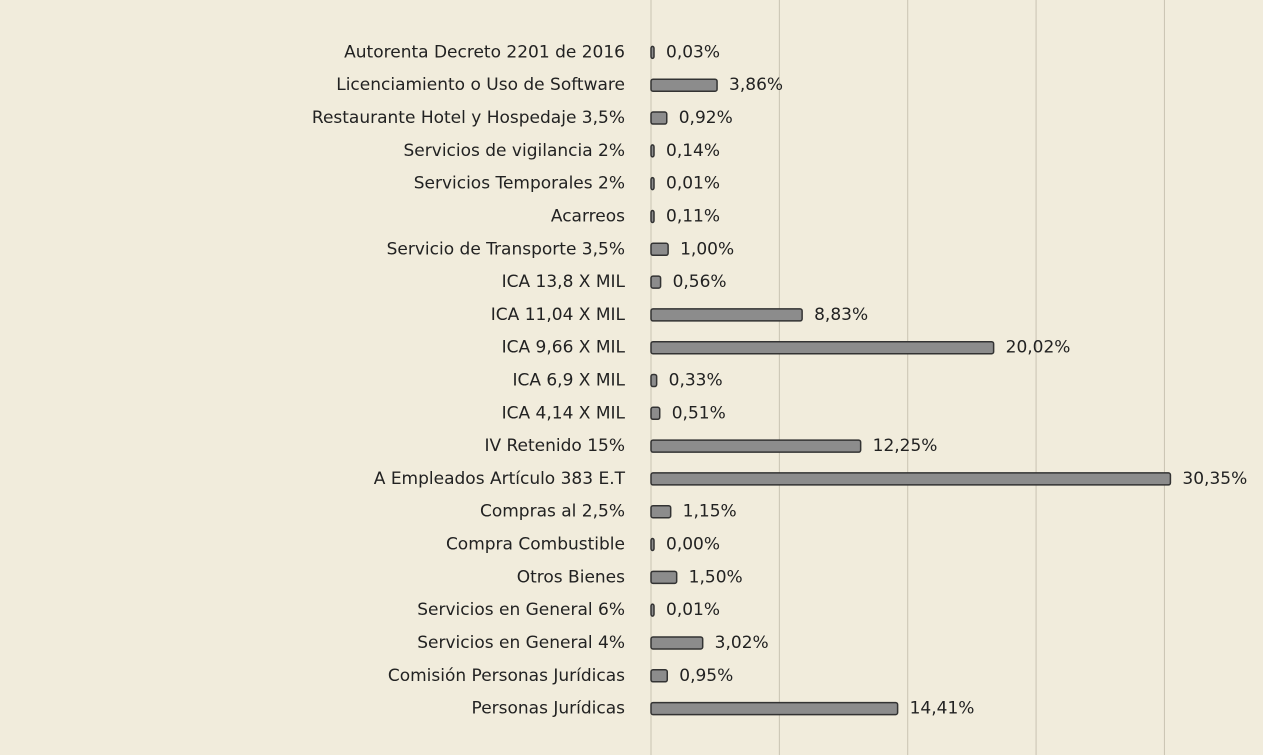 This screenshot has height=755, width=1263. Describe the element at coordinates (693, 216) in the screenshot. I see `data-label: 0,11%` at that location.